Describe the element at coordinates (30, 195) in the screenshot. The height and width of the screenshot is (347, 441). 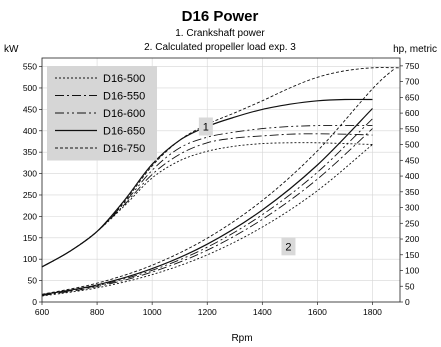
I see `y-left-tick-label: 250` at that location.